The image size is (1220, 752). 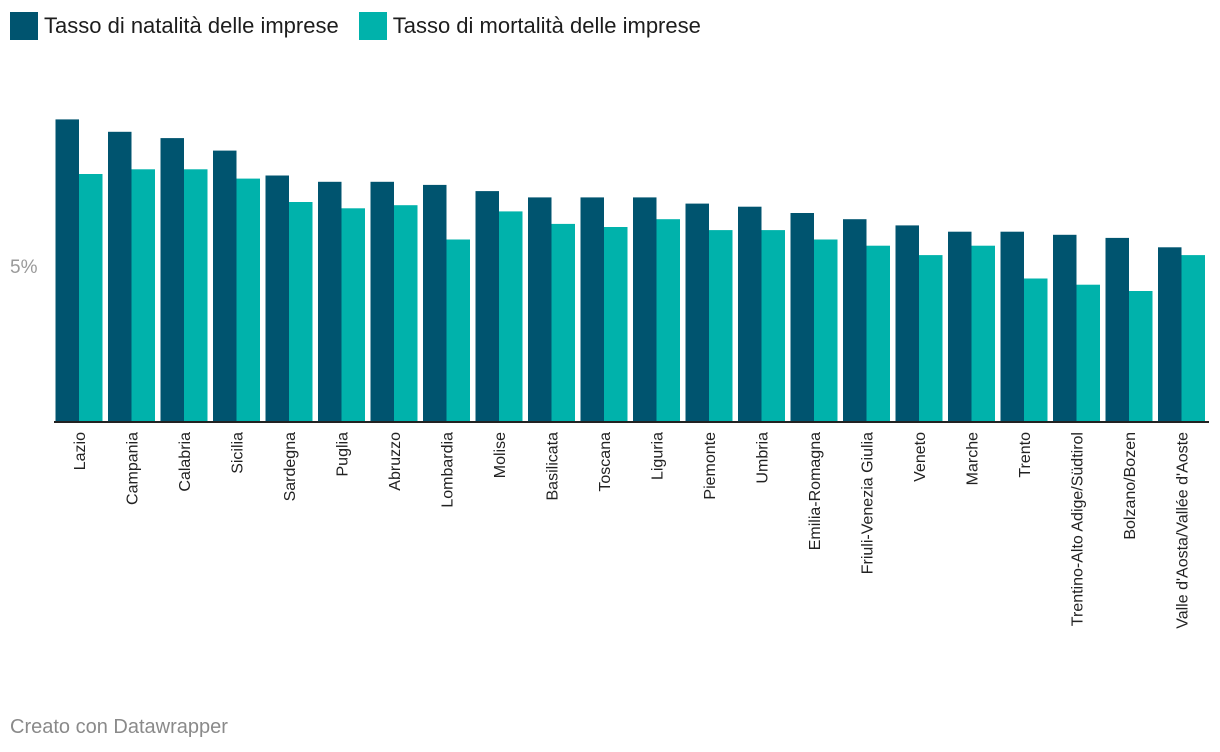 I want to click on x-tick-label: Liguria, so click(x=658, y=456).